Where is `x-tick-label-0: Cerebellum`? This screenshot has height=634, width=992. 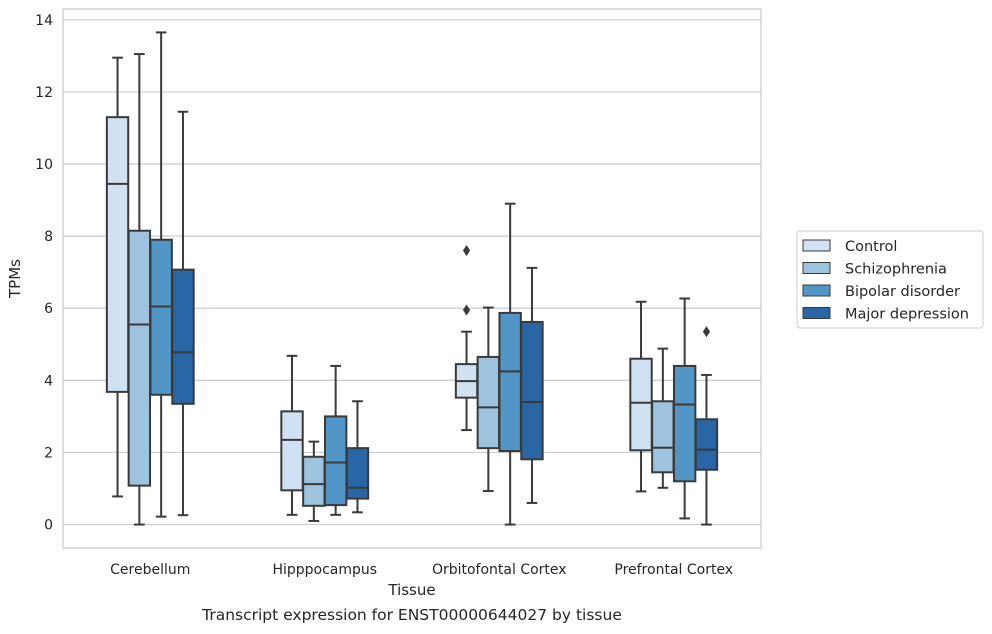
x-tick-label-0: Cerebellum is located at coordinates (150, 570).